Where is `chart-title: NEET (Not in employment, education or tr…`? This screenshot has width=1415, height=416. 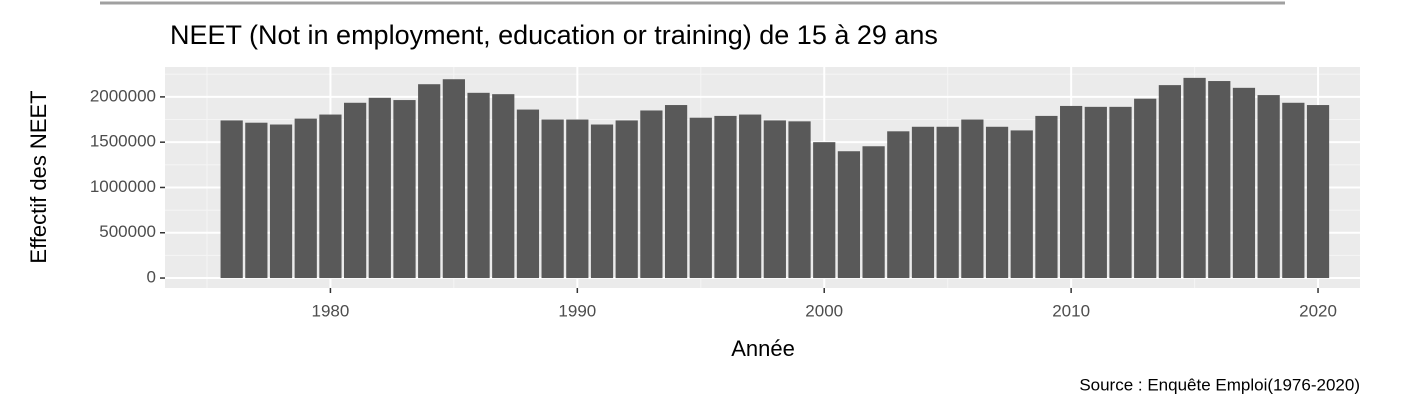
chart-title: NEET (Not in employment, education or tr… is located at coordinates (554, 35).